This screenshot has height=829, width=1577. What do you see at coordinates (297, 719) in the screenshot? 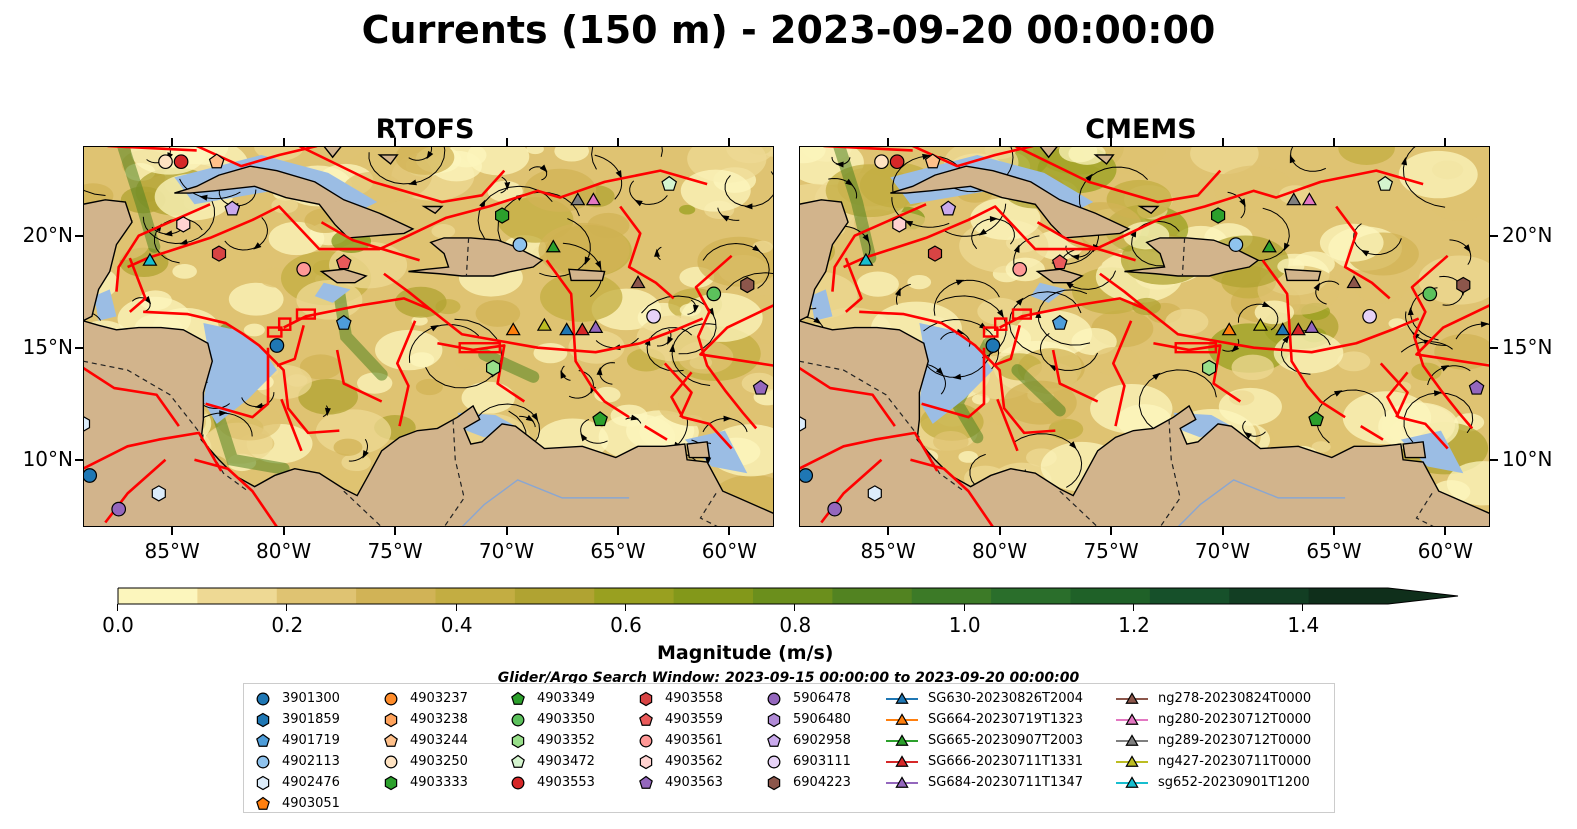
I see `legend-item: 3901859` at bounding box center [297, 719].